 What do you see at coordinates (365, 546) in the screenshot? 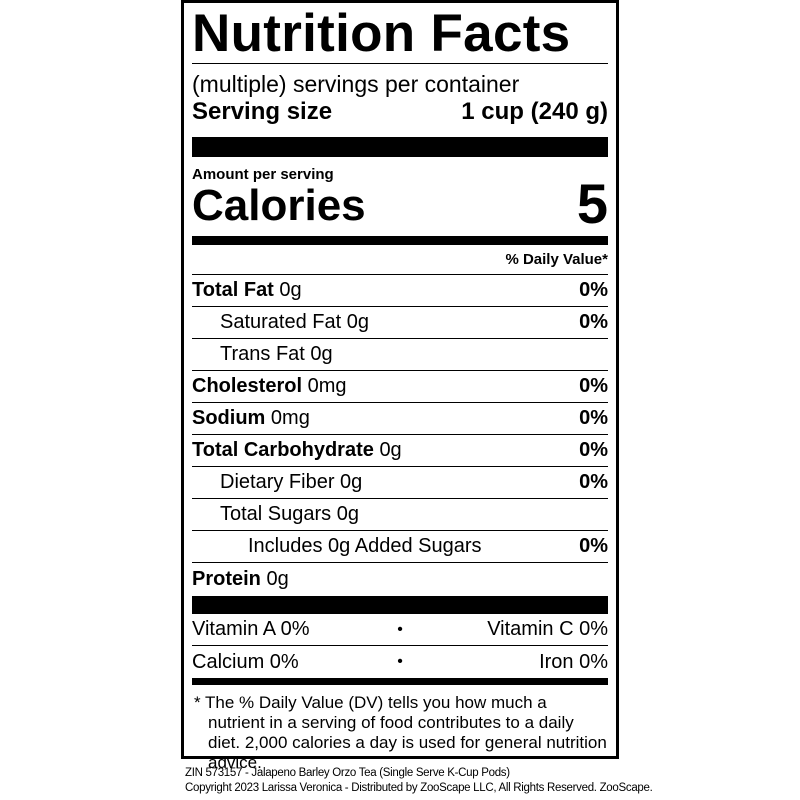
I see `nutrient-name: Includes 0g Added Sugars` at bounding box center [365, 546].